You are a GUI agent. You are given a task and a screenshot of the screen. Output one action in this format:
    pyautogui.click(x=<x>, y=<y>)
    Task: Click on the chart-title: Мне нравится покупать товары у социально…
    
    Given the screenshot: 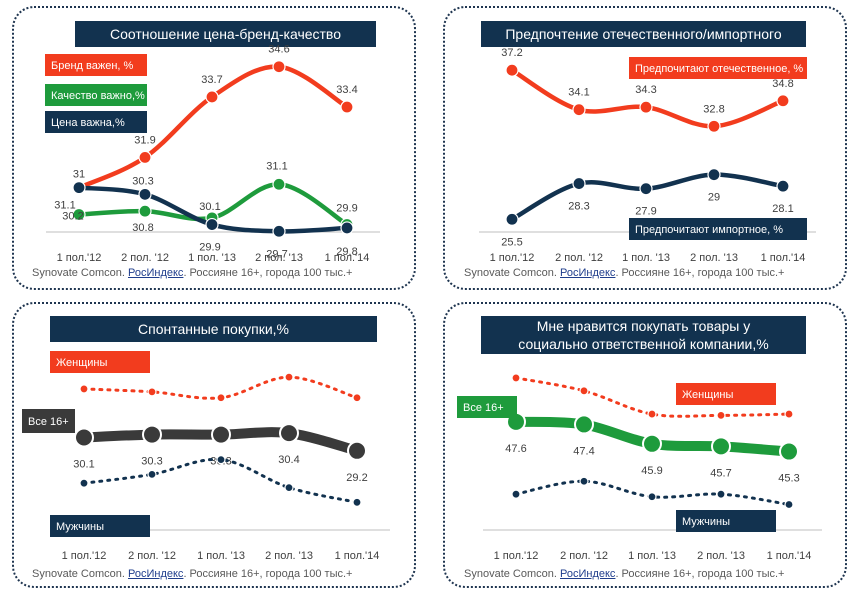 What is the action you would take?
    pyautogui.click(x=643, y=335)
    